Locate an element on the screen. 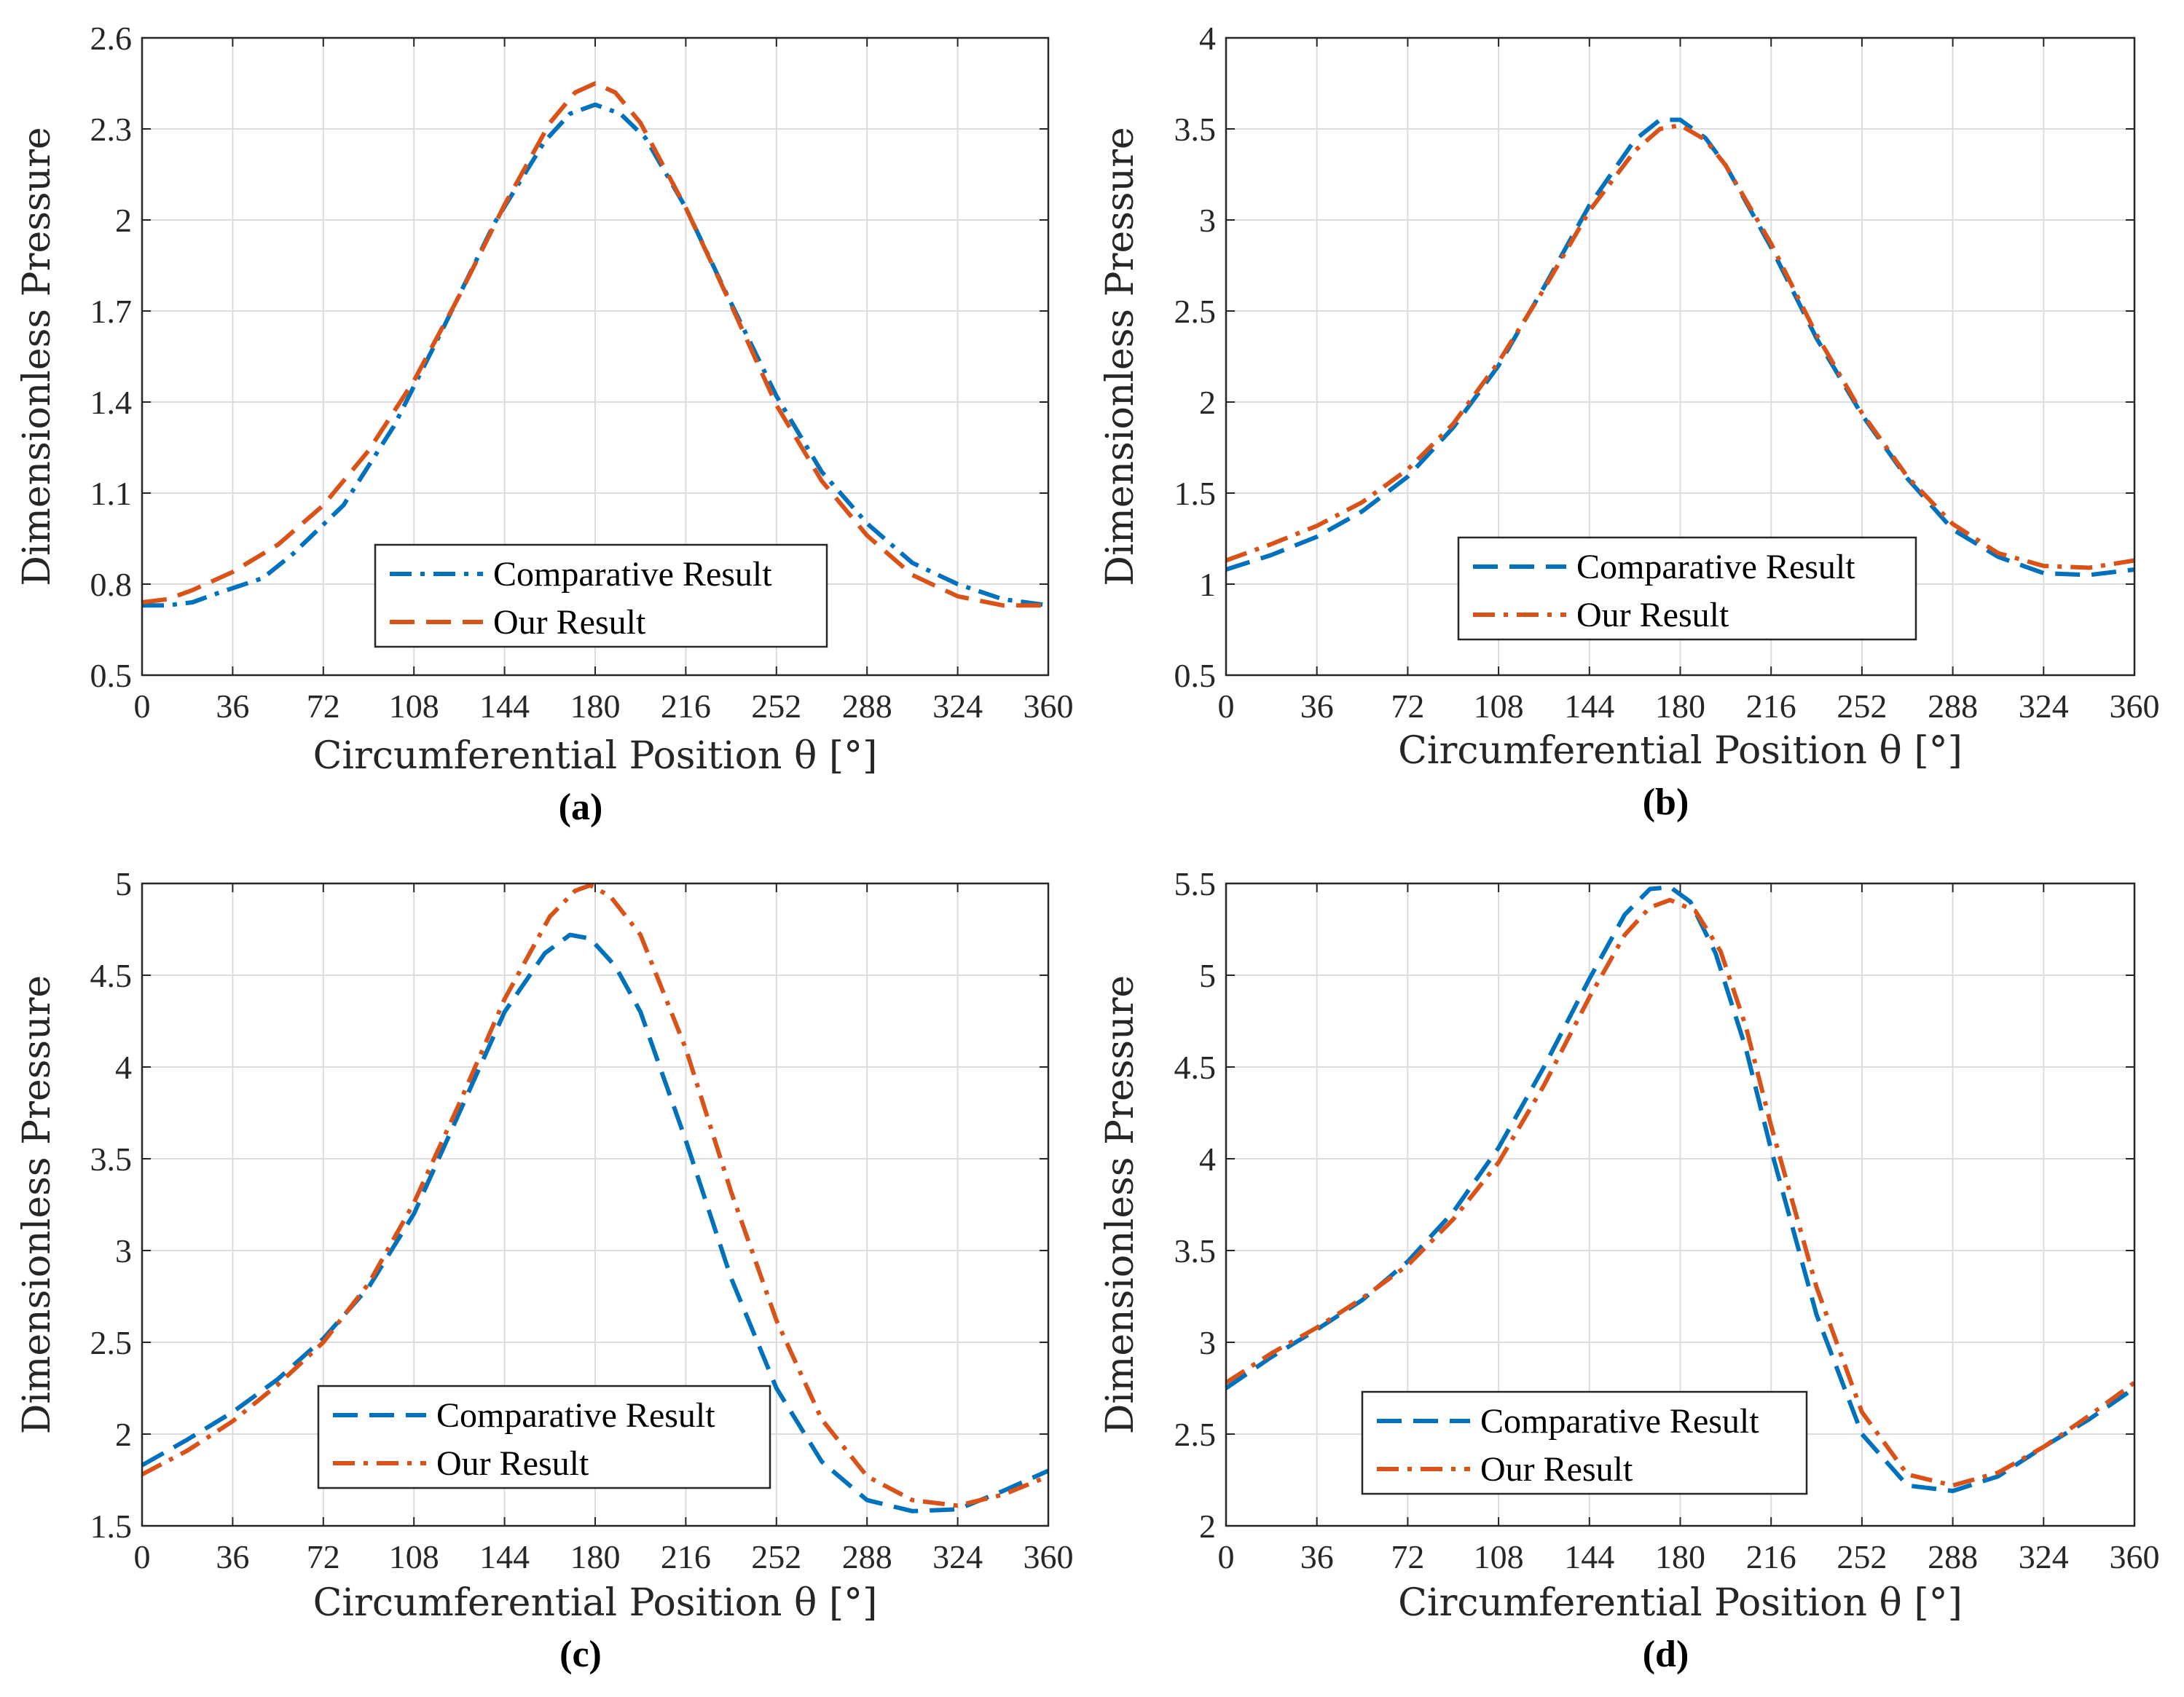 The height and width of the screenshot is (1697, 2184). y-tick-label: 2.3 is located at coordinates (111, 129).